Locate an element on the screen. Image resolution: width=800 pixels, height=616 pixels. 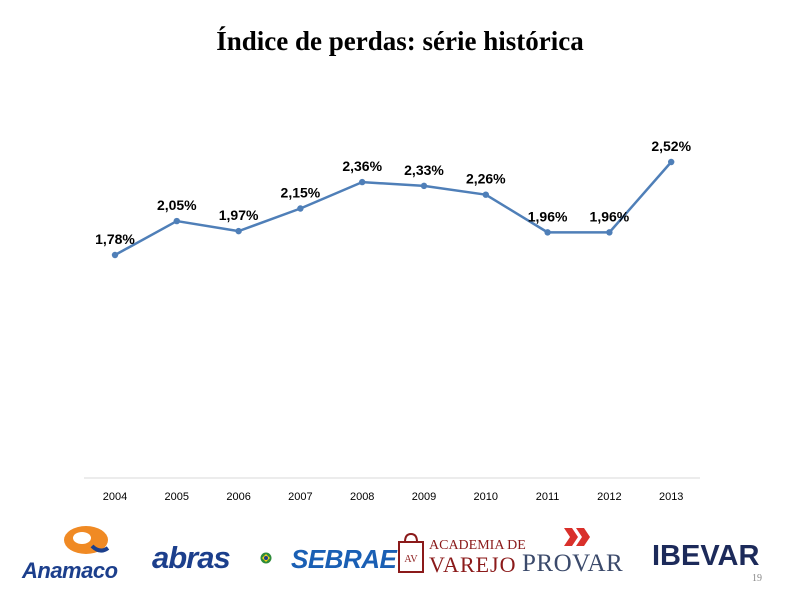
sebrae-wordmark: SEBRAE is located at coordinates (344, 559).